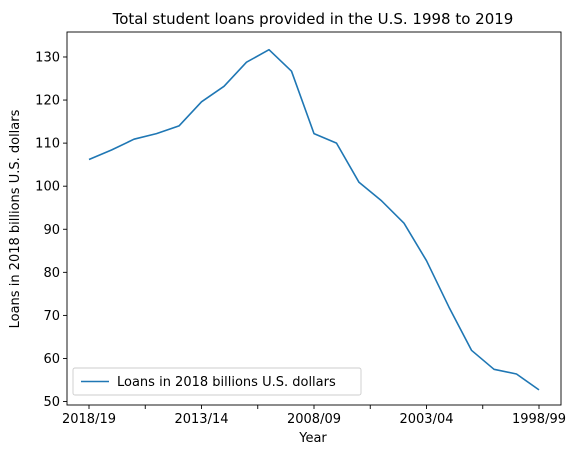  What do you see at coordinates (312, 438) in the screenshot?
I see `x-axis-label: Year` at bounding box center [312, 438].